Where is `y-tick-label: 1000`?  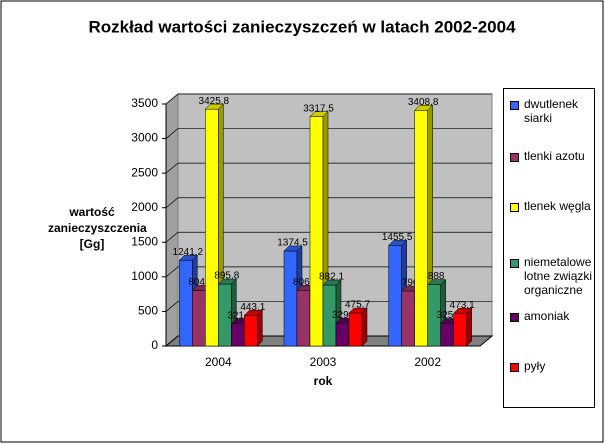
y-tick-label: 1000 is located at coordinates (144, 276).